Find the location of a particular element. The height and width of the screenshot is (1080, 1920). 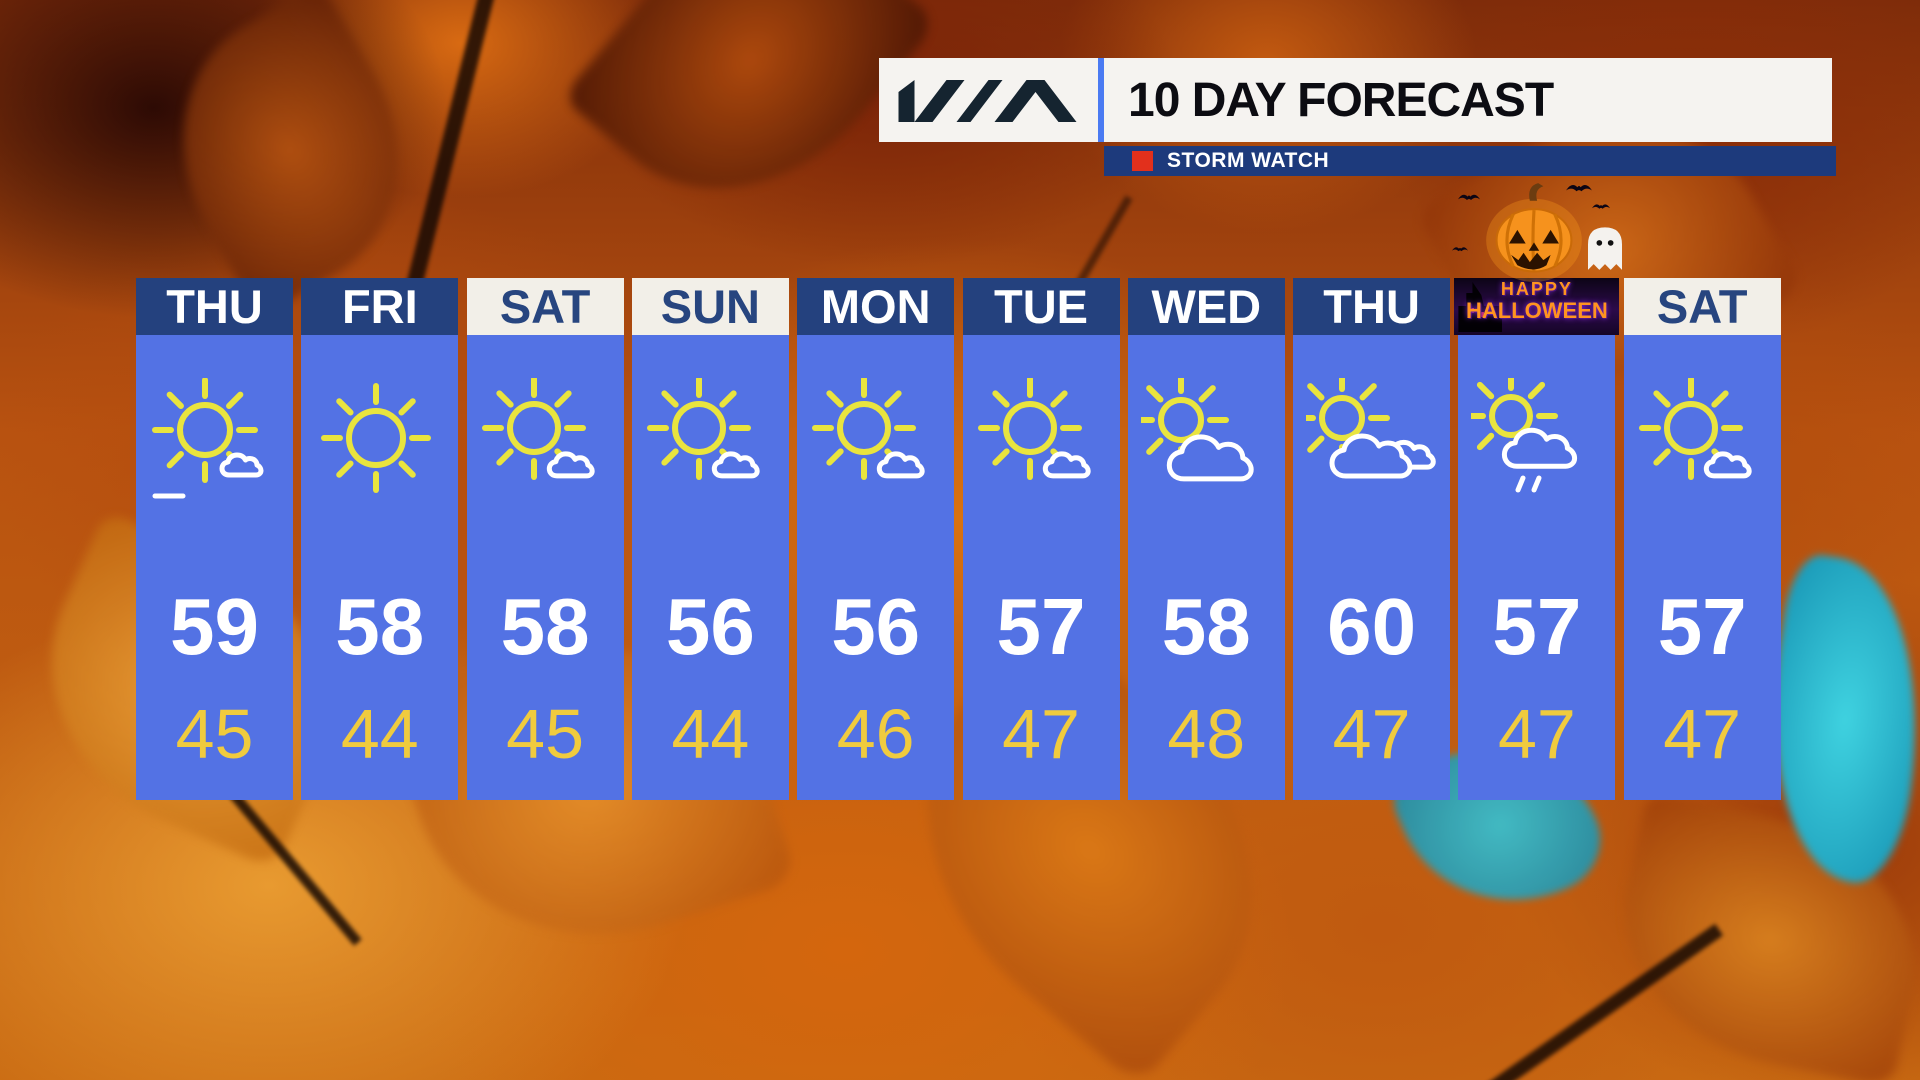

sunny-icon is located at coordinates (376, 438).